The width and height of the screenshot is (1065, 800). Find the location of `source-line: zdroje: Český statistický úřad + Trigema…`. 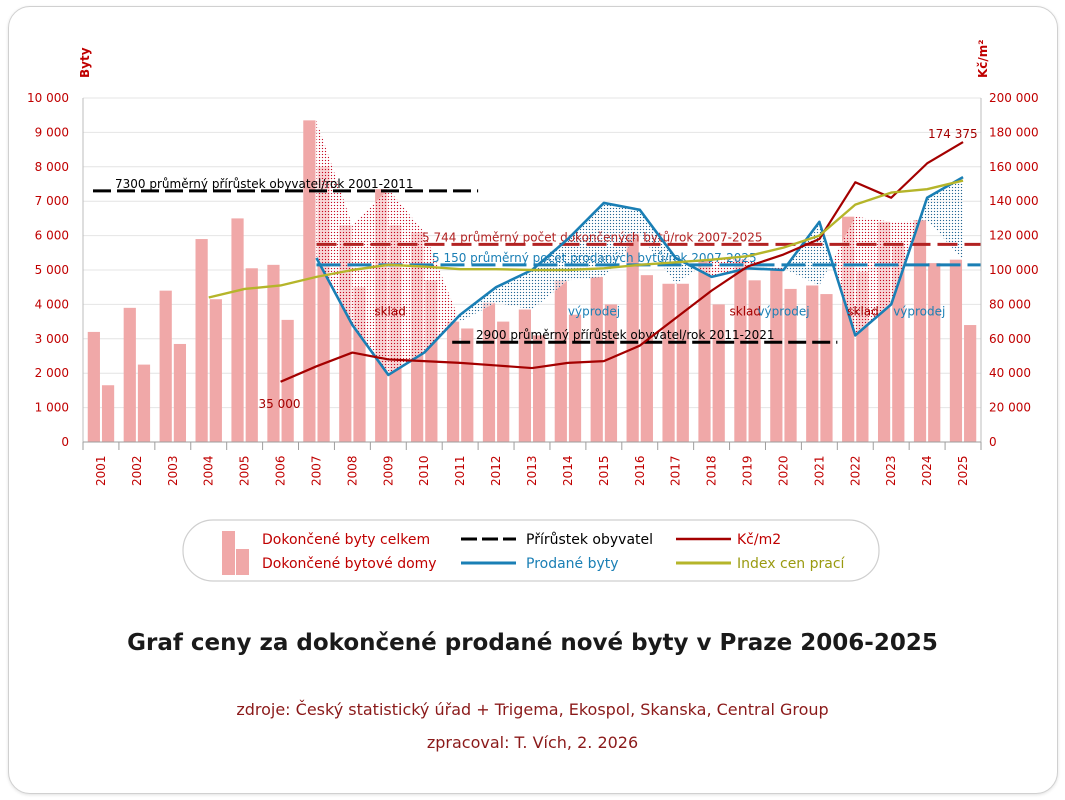

source-line: zdroje: Český statistický úřad + Trigema… is located at coordinates (532, 709).